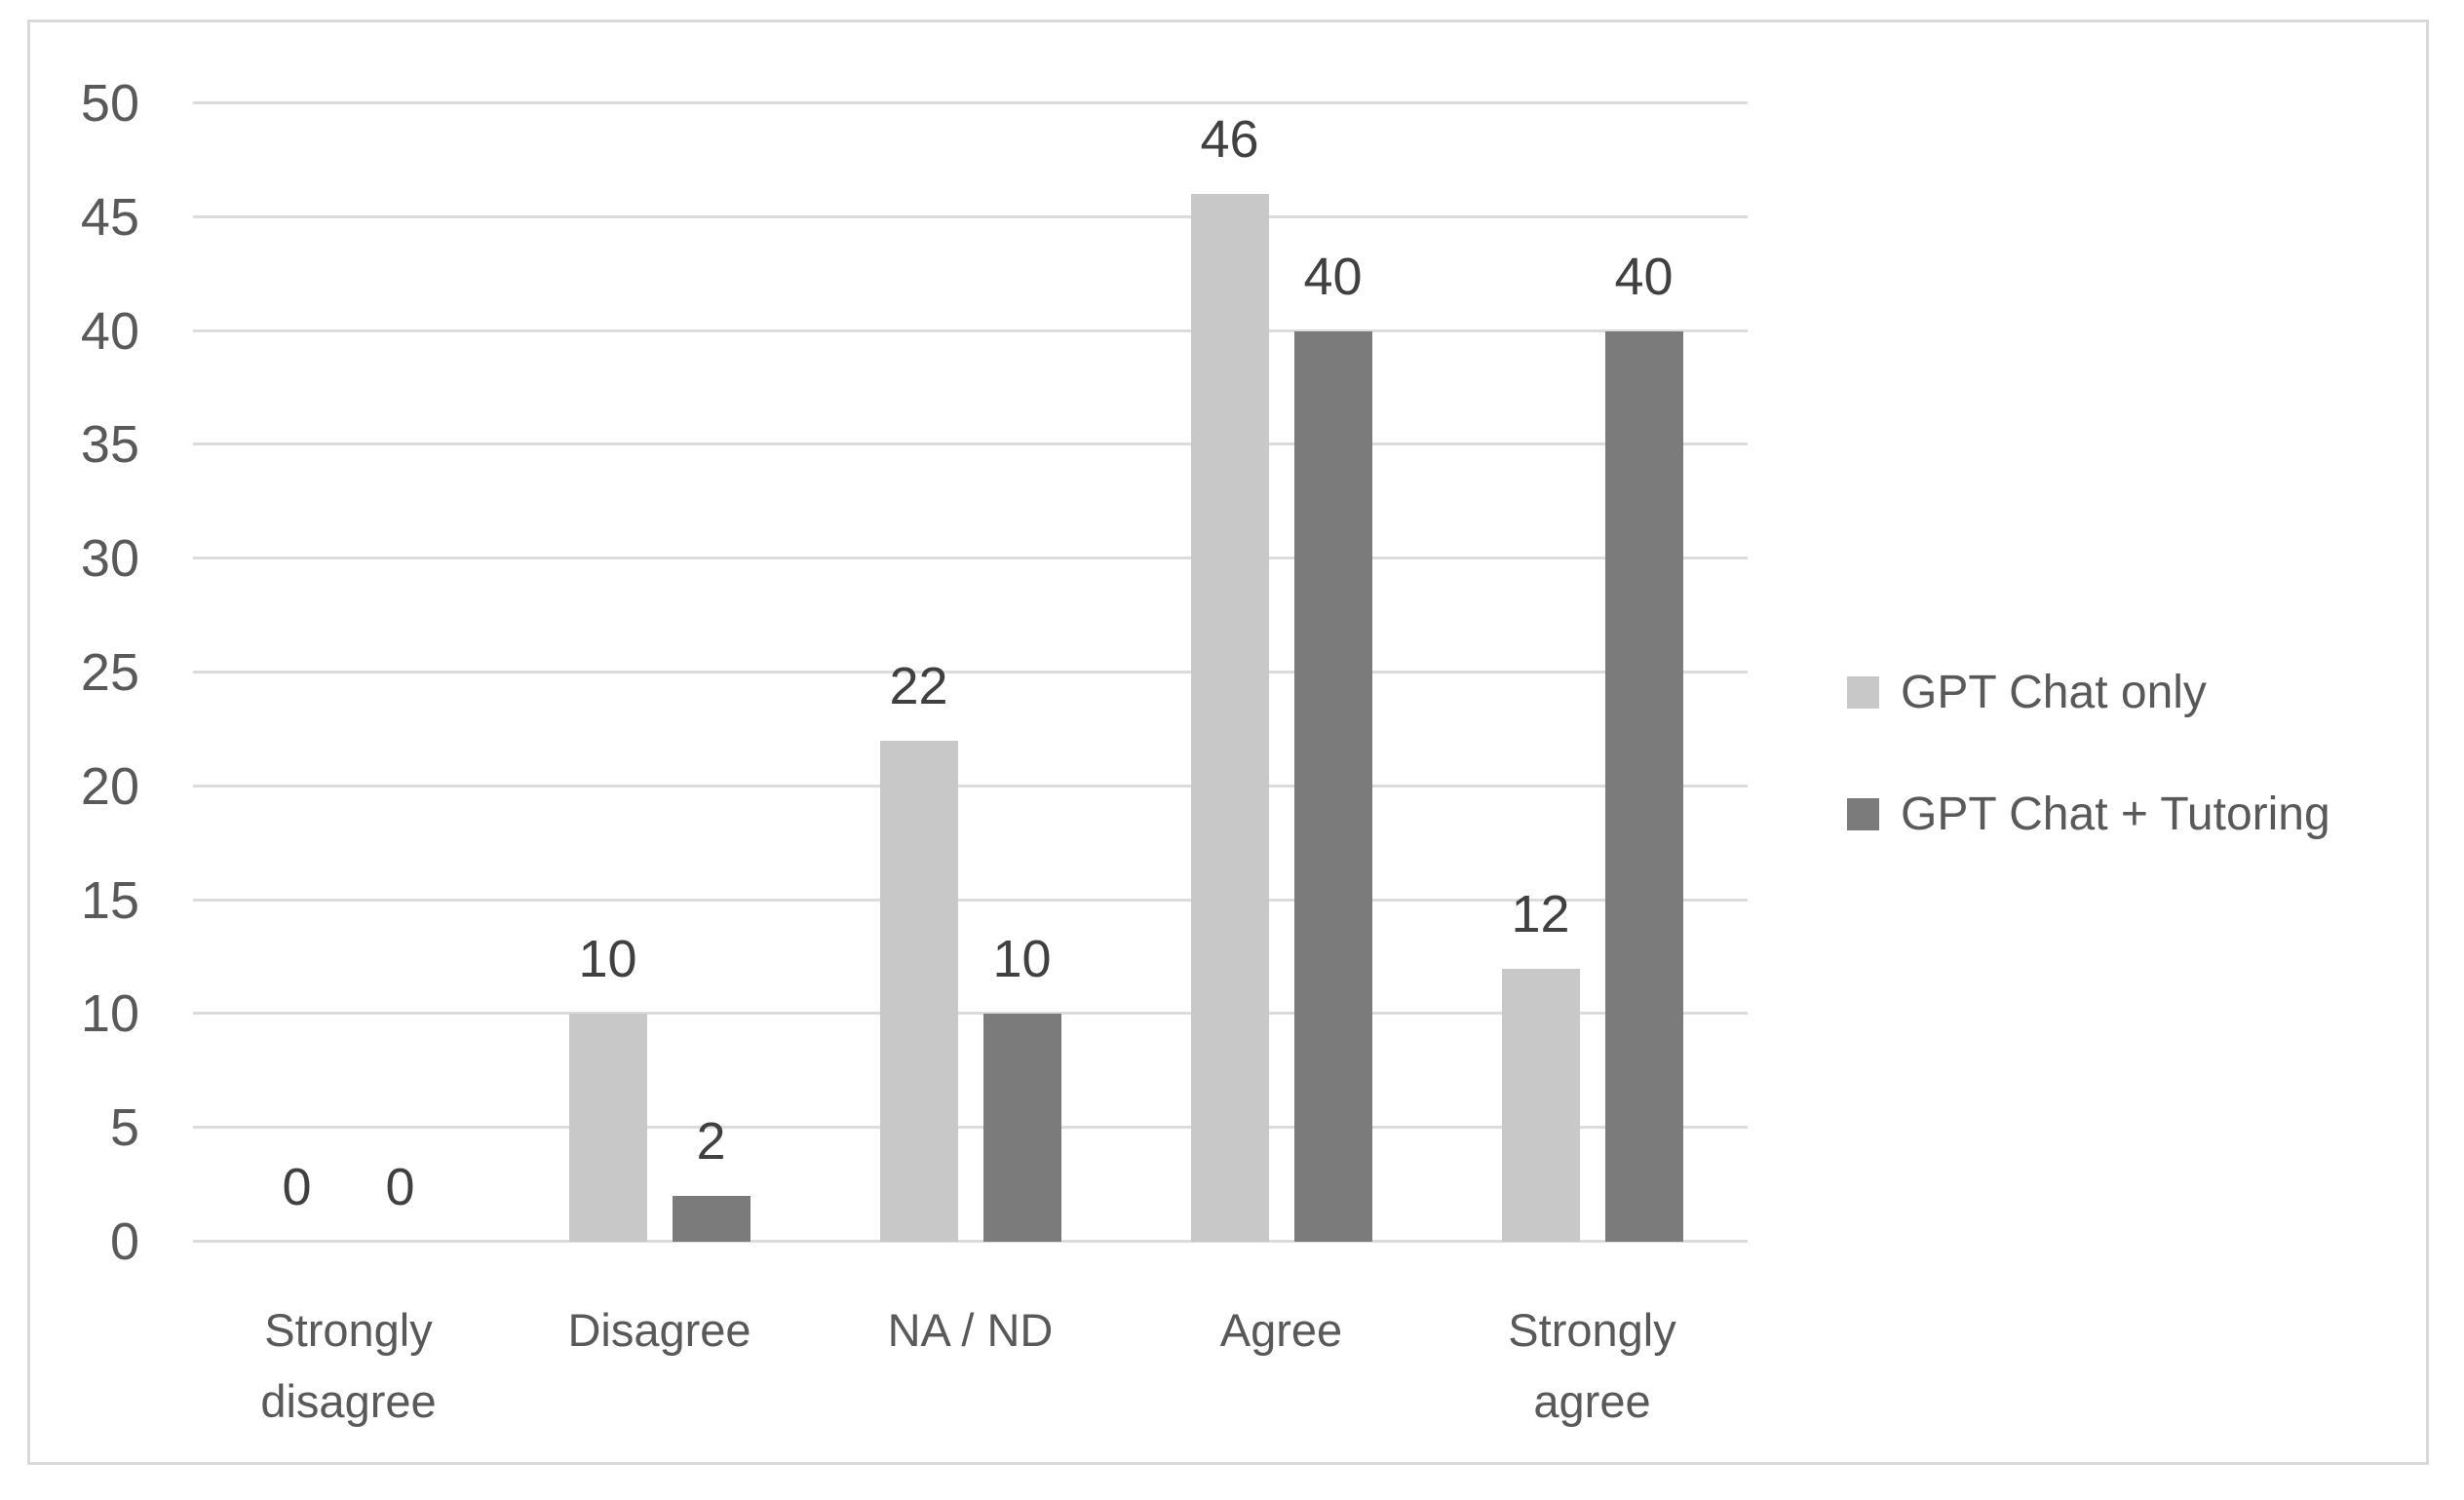 This screenshot has height=1500, width=2464. I want to click on legend-label: GPT Chat + Tutoring, so click(2115, 814).